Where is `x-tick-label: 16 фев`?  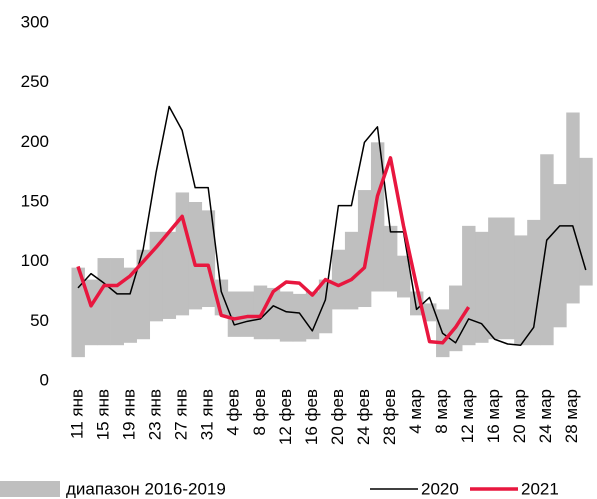
x-tick-label: 16 фев is located at coordinates (311, 417).